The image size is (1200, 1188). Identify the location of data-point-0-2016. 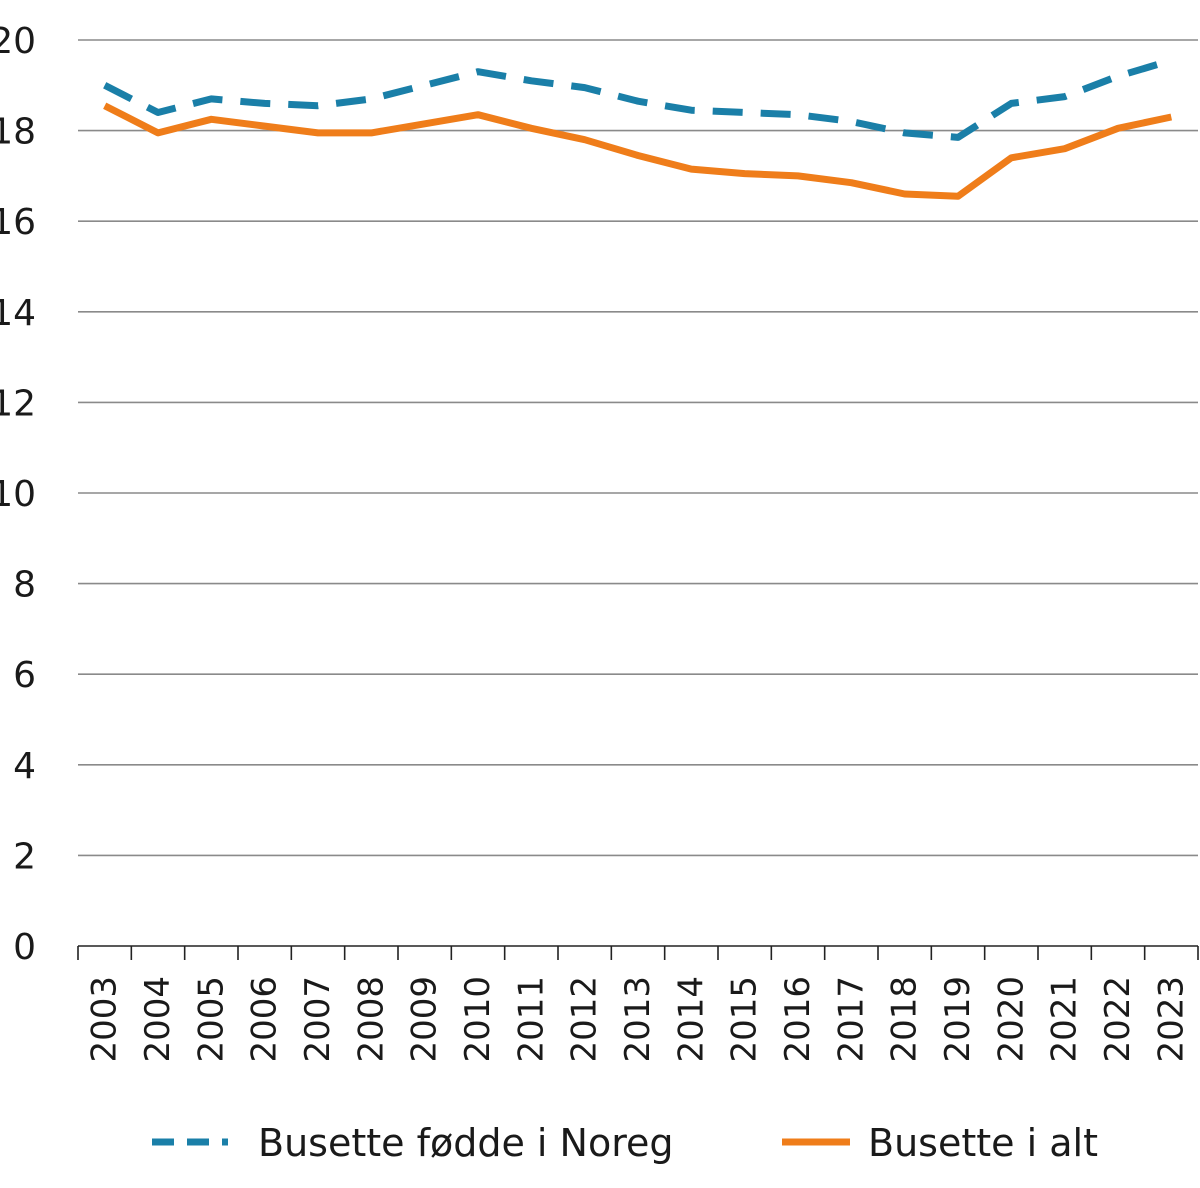
(798, 114).